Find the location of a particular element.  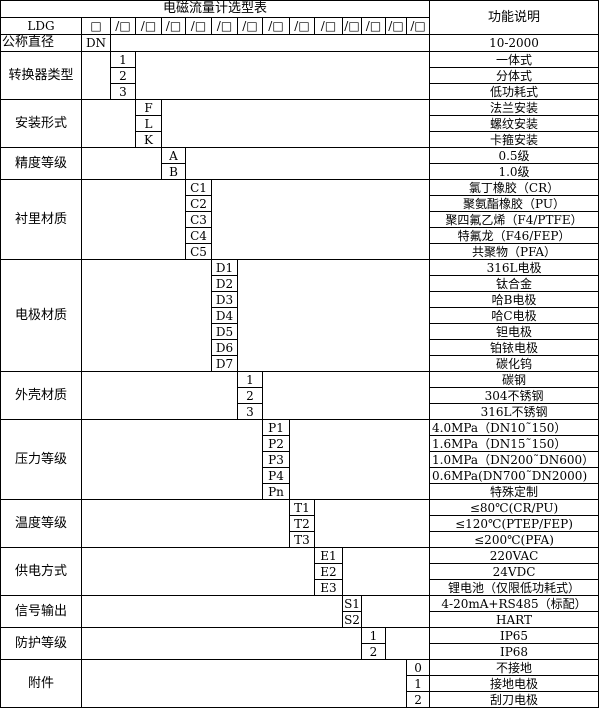

group-label: 转换器类型 is located at coordinates (41, 75).